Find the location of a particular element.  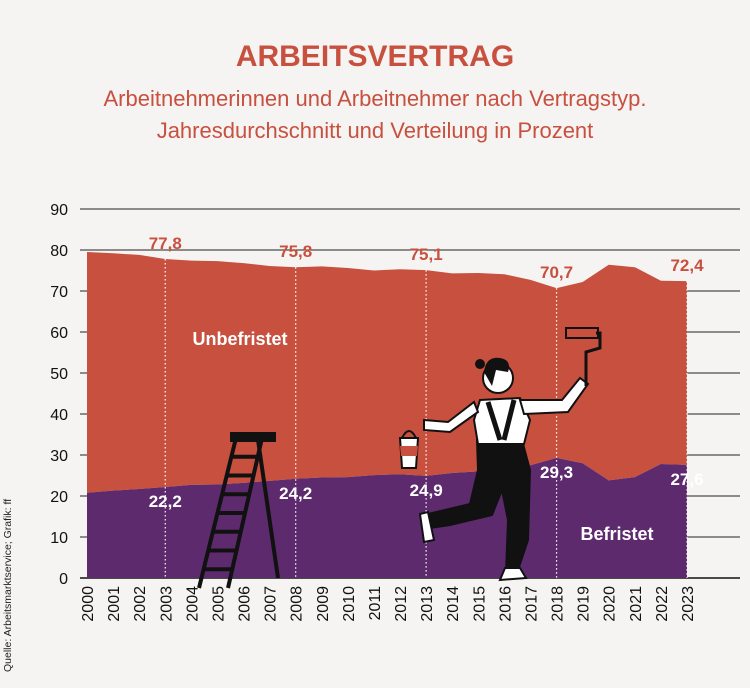

x-tick-label: 2003 is located at coordinates (166, 604).